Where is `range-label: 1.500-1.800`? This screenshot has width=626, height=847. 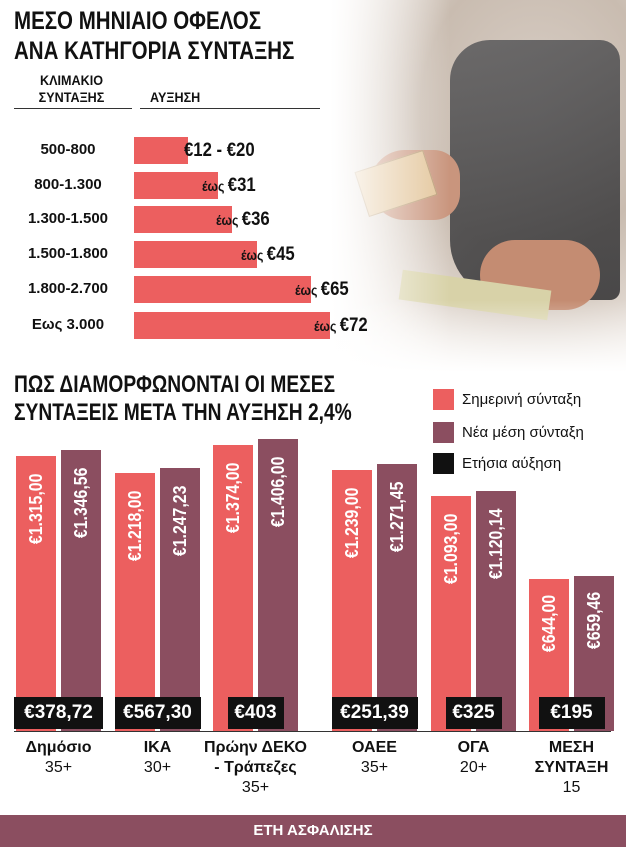 range-label: 1.500-1.800 is located at coordinates (68, 253).